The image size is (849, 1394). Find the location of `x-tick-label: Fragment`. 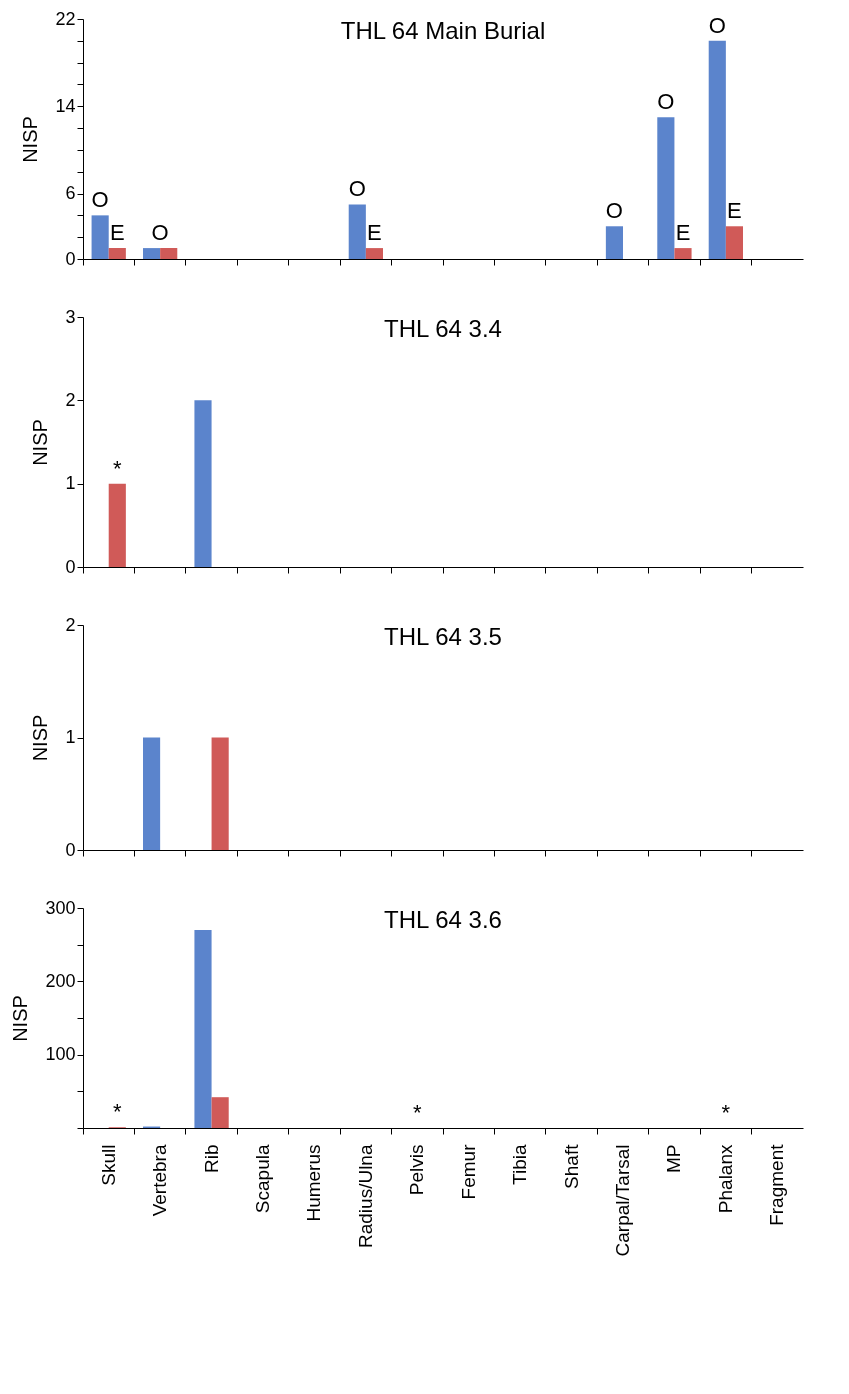

x-tick-label: Fragment is located at coordinates (777, 1184).